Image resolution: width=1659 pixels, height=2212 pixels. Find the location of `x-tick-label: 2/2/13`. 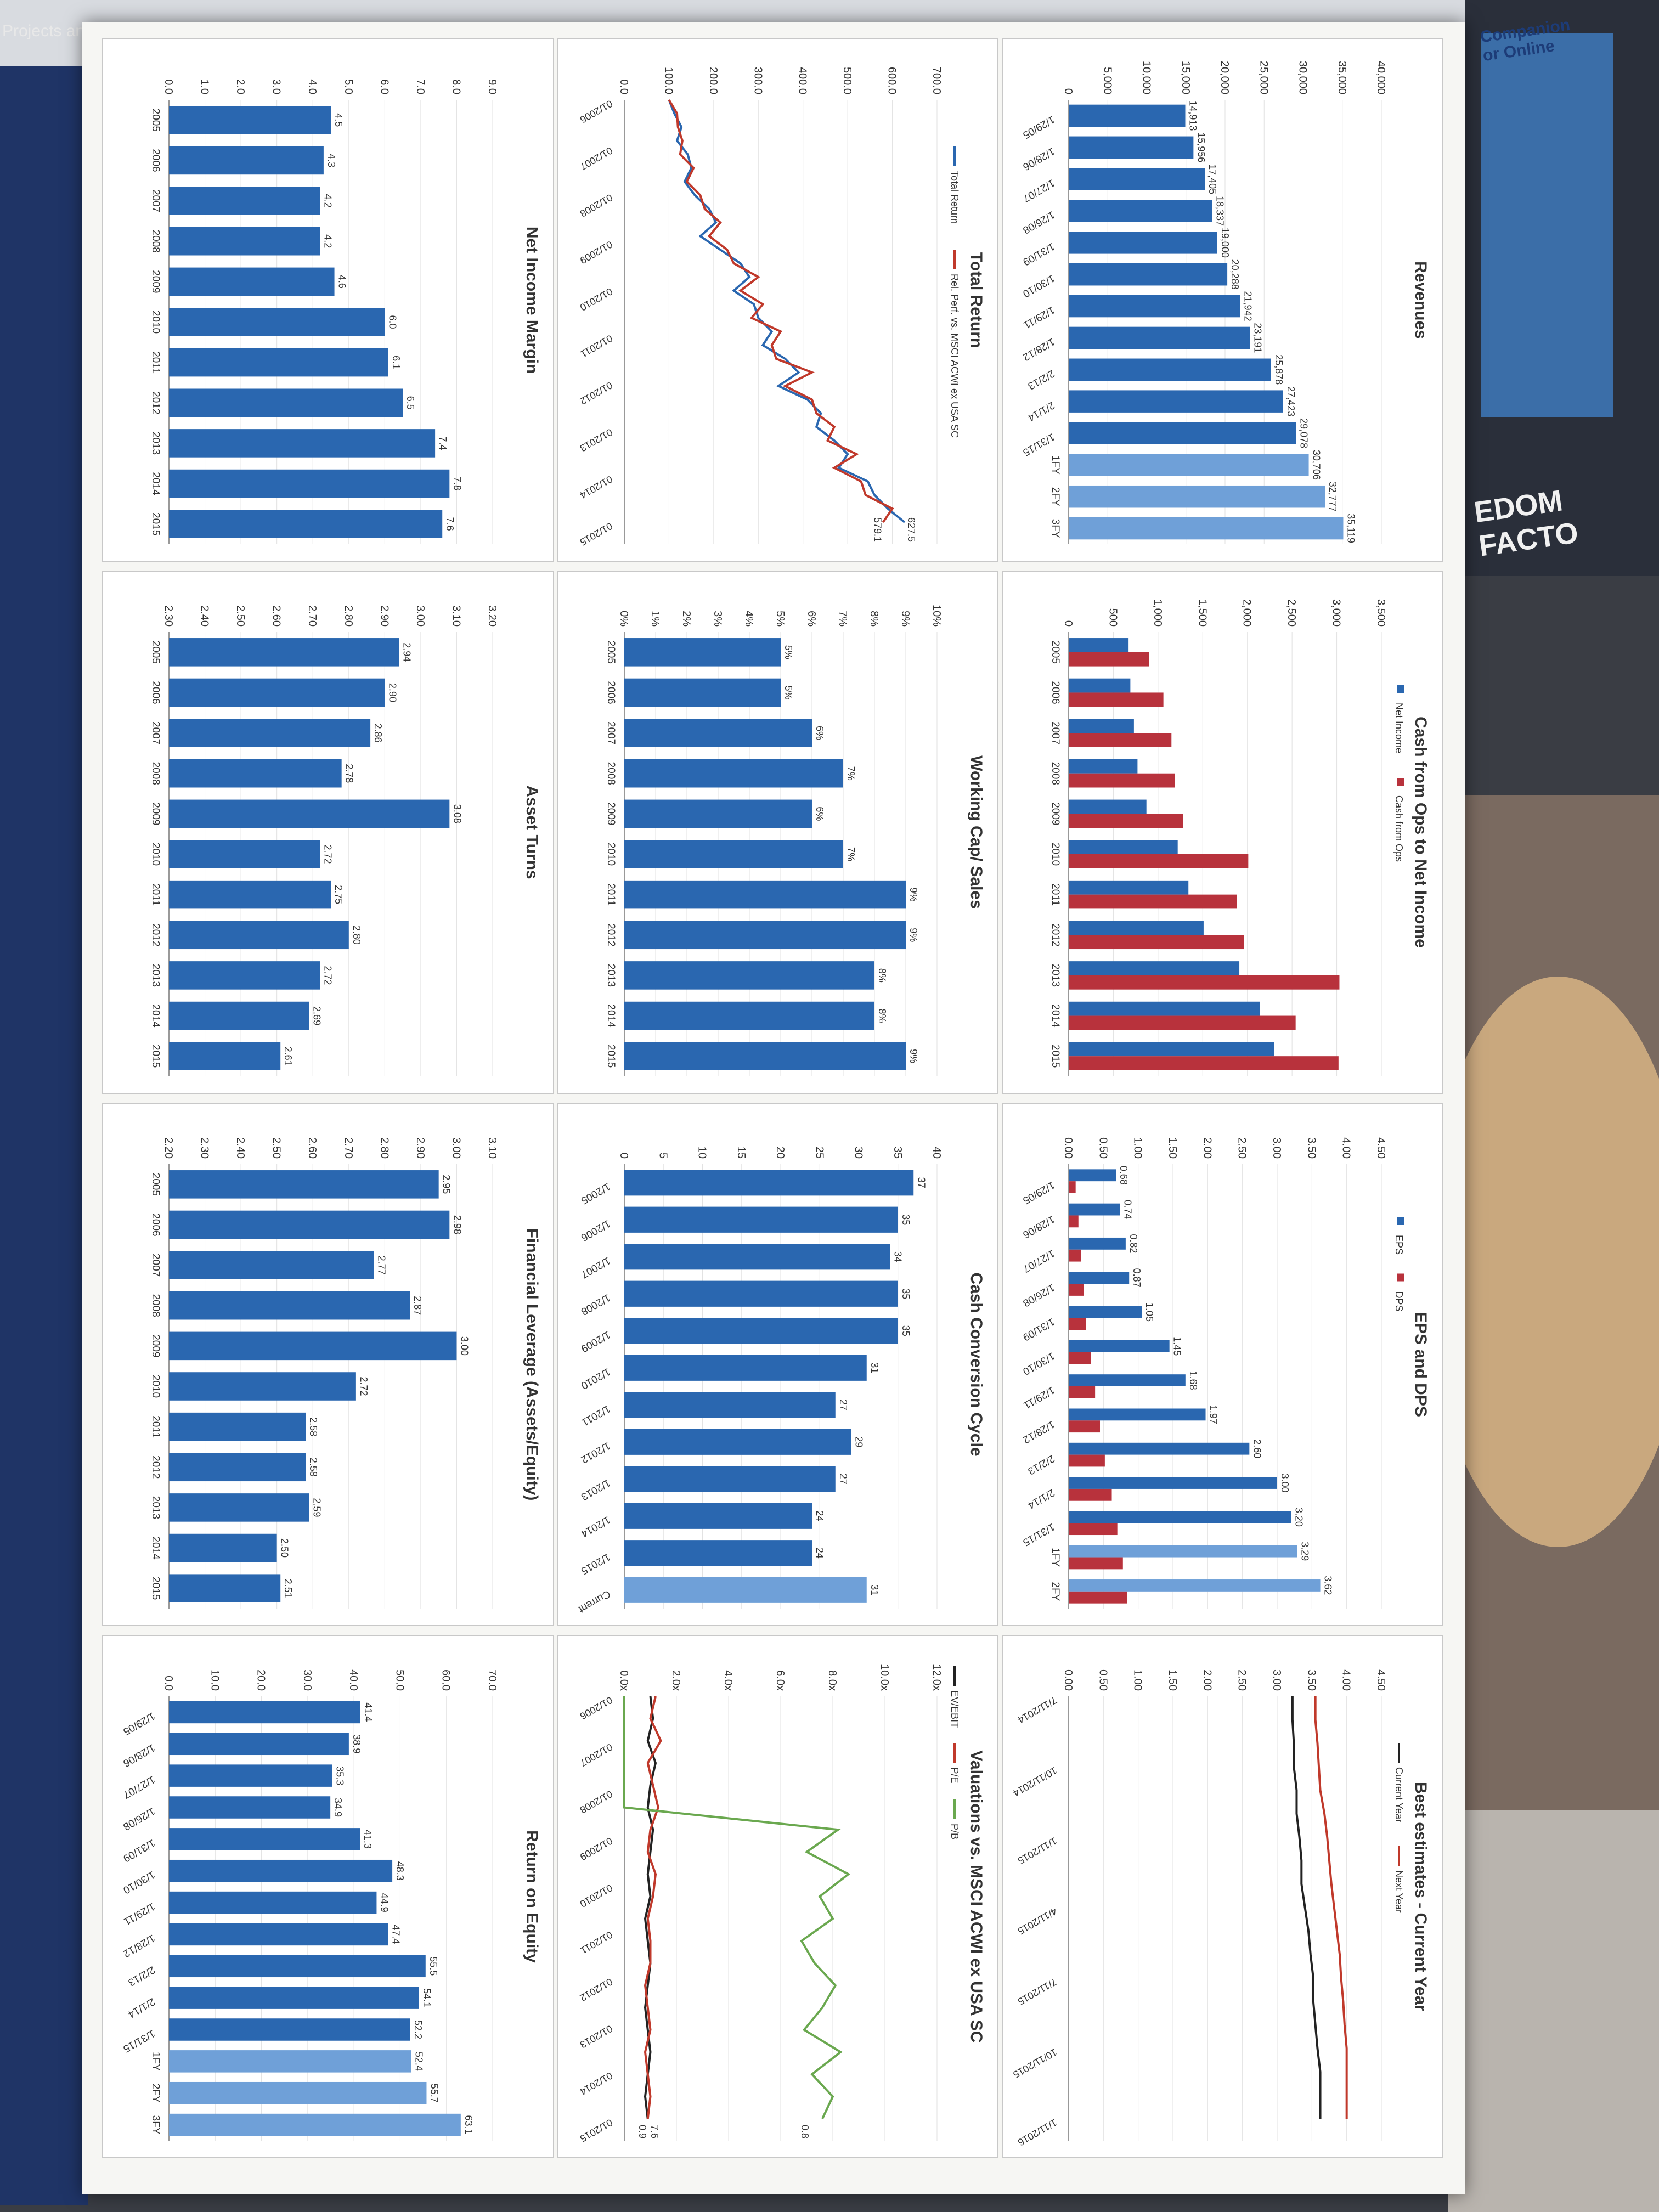

x-tick-label: 2/2/13 is located at coordinates (1041, 380).